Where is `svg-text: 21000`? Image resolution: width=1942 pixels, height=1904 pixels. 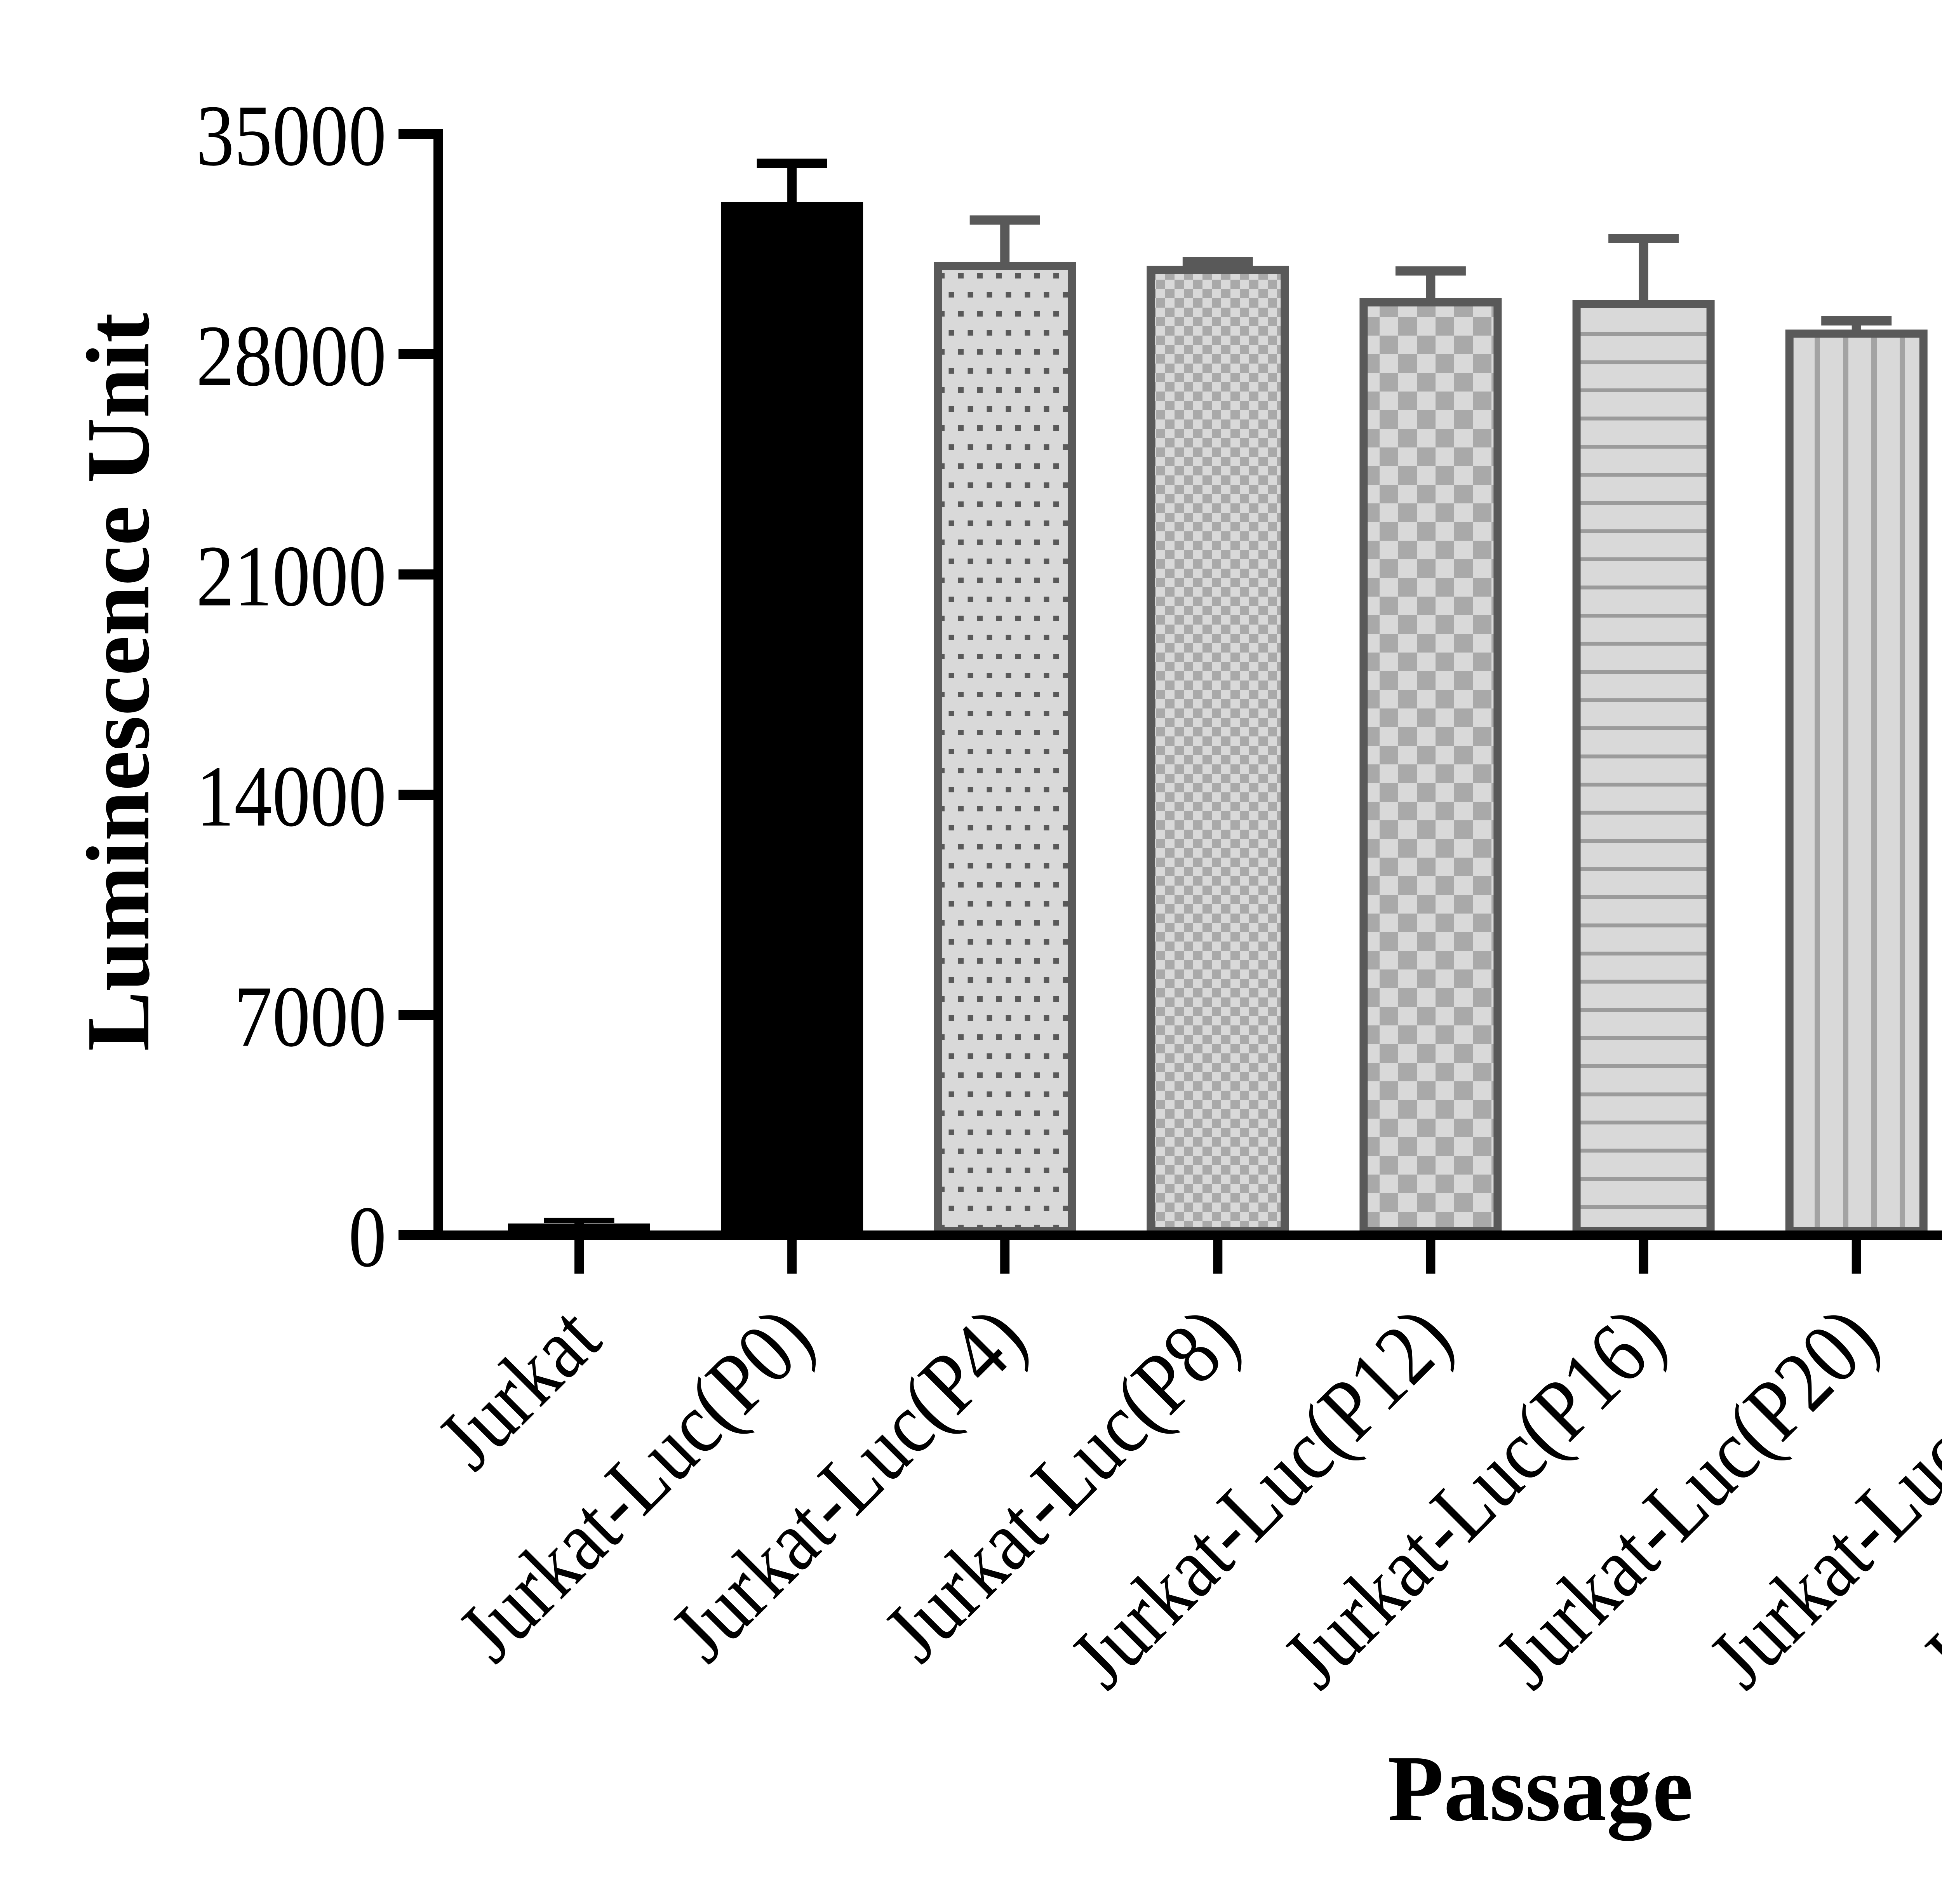
svg-text: 21000 is located at coordinates (291, 576).